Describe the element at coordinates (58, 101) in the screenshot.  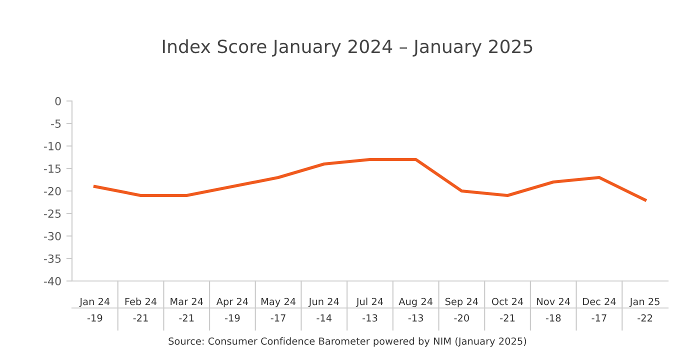
I see `y-tick-label: 0` at that location.